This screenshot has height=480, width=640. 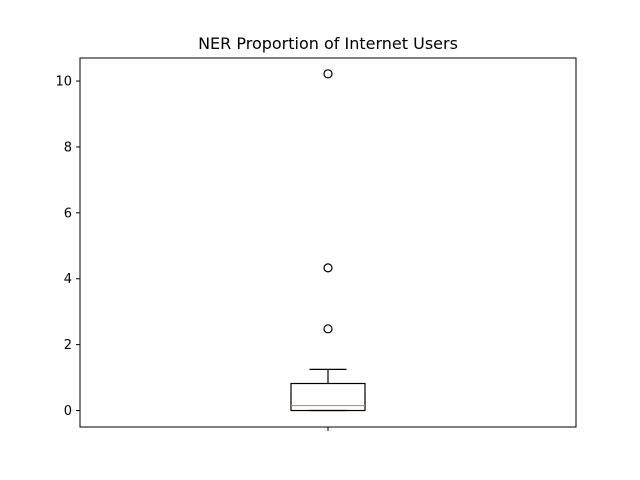 What do you see at coordinates (328, 397) in the screenshot?
I see `box-iqr` at bounding box center [328, 397].